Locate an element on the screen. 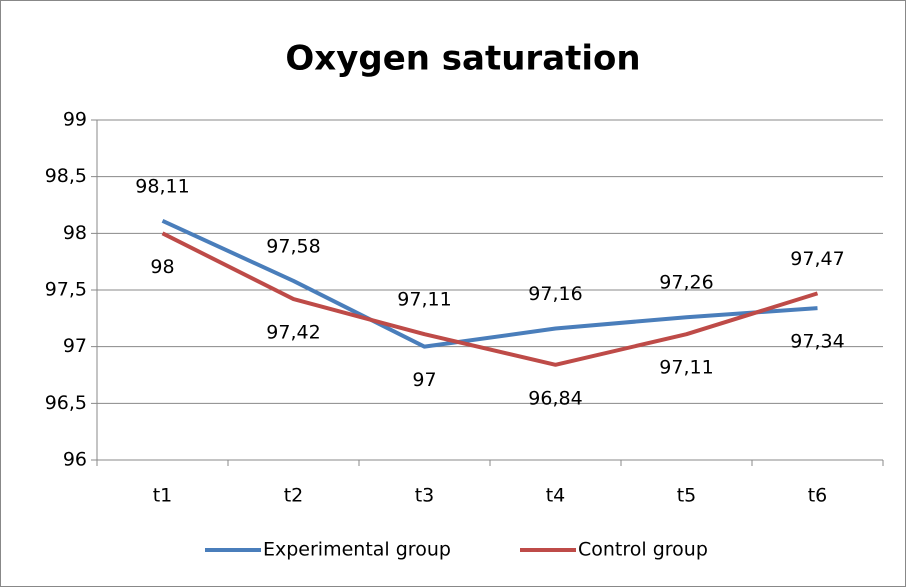 The width and height of the screenshot is (907, 588). x-tick-label: t3 is located at coordinates (425, 496).